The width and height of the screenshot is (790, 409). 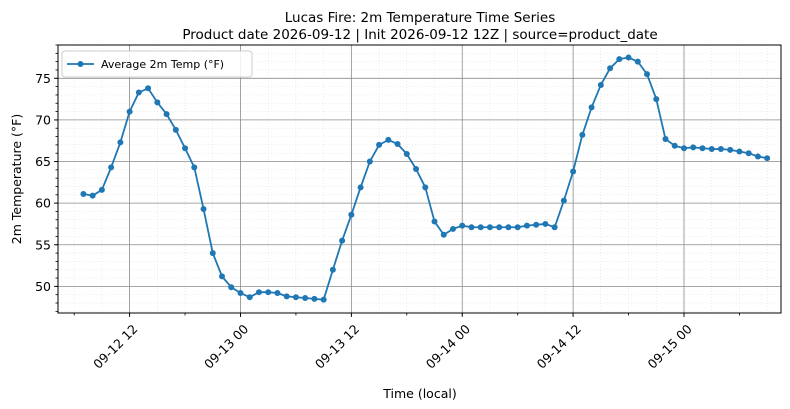 I want to click on y-tick-label: 50, so click(x=43, y=286).